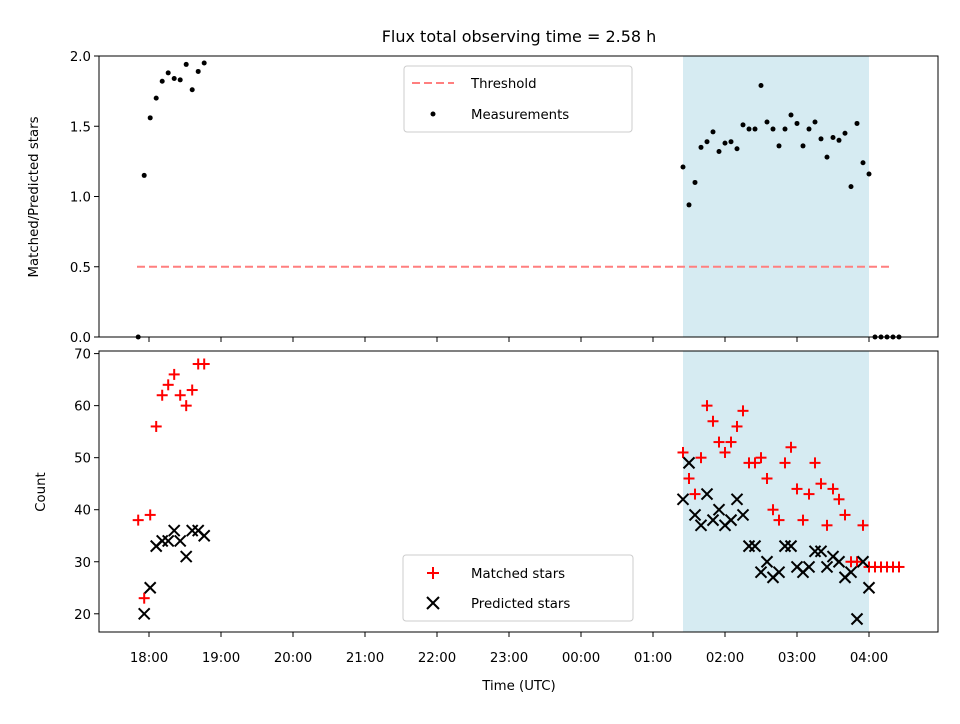 The height and width of the screenshot is (724, 960). Describe the element at coordinates (518, 588) in the screenshot. I see `bottom-legend: Matched stars Predicted stars` at that location.